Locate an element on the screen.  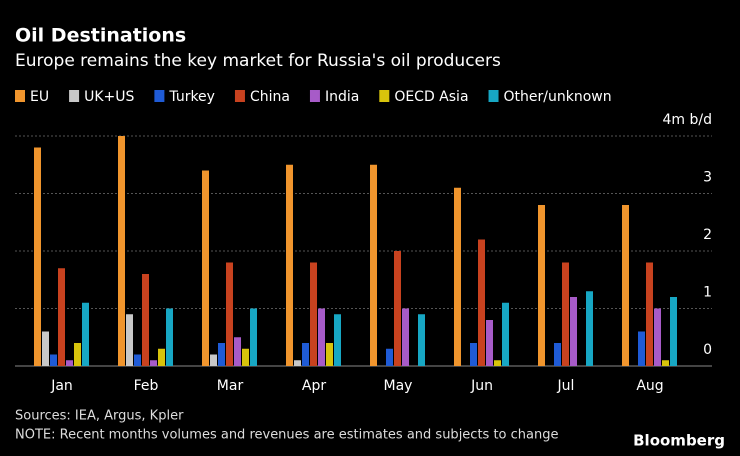
x-tick-label: Jul is located at coordinates (566, 386).